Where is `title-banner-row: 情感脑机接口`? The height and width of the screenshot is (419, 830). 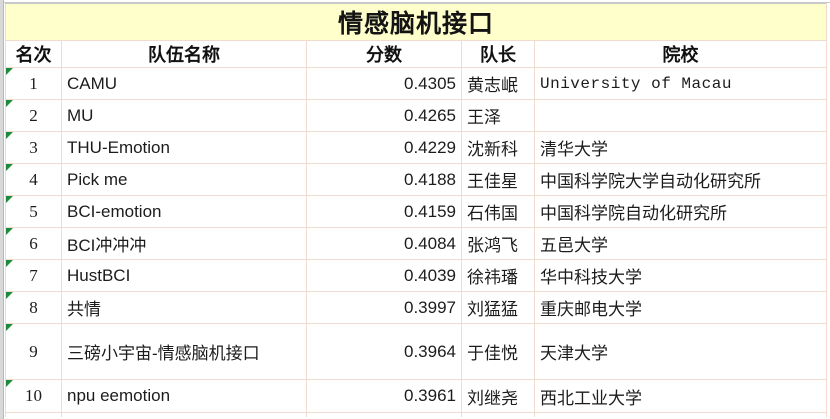 title-banner-row: 情感脑机接口 is located at coordinates (416, 22).